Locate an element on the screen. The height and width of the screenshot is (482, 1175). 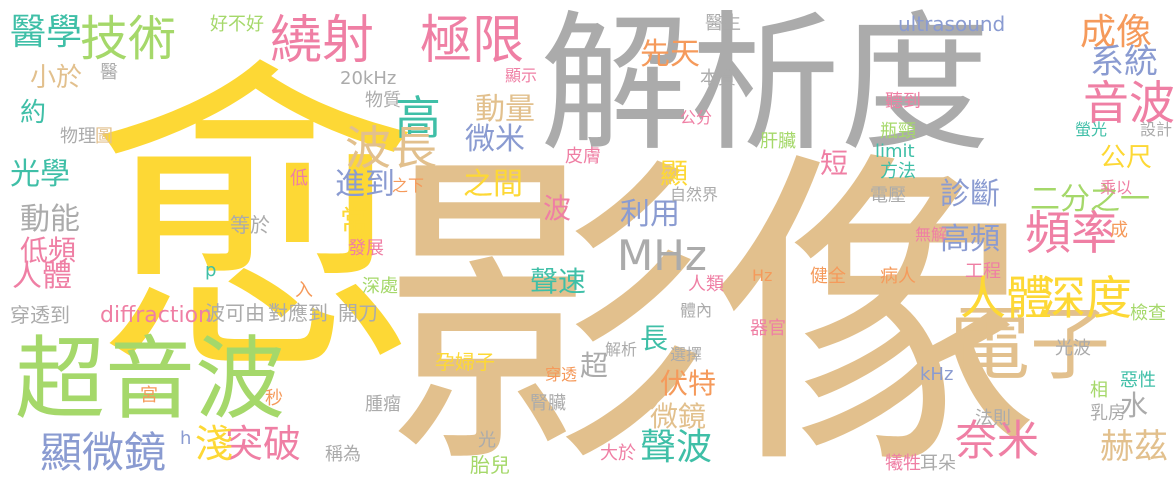
cloud-word: 顯 is located at coordinates (674, 173).